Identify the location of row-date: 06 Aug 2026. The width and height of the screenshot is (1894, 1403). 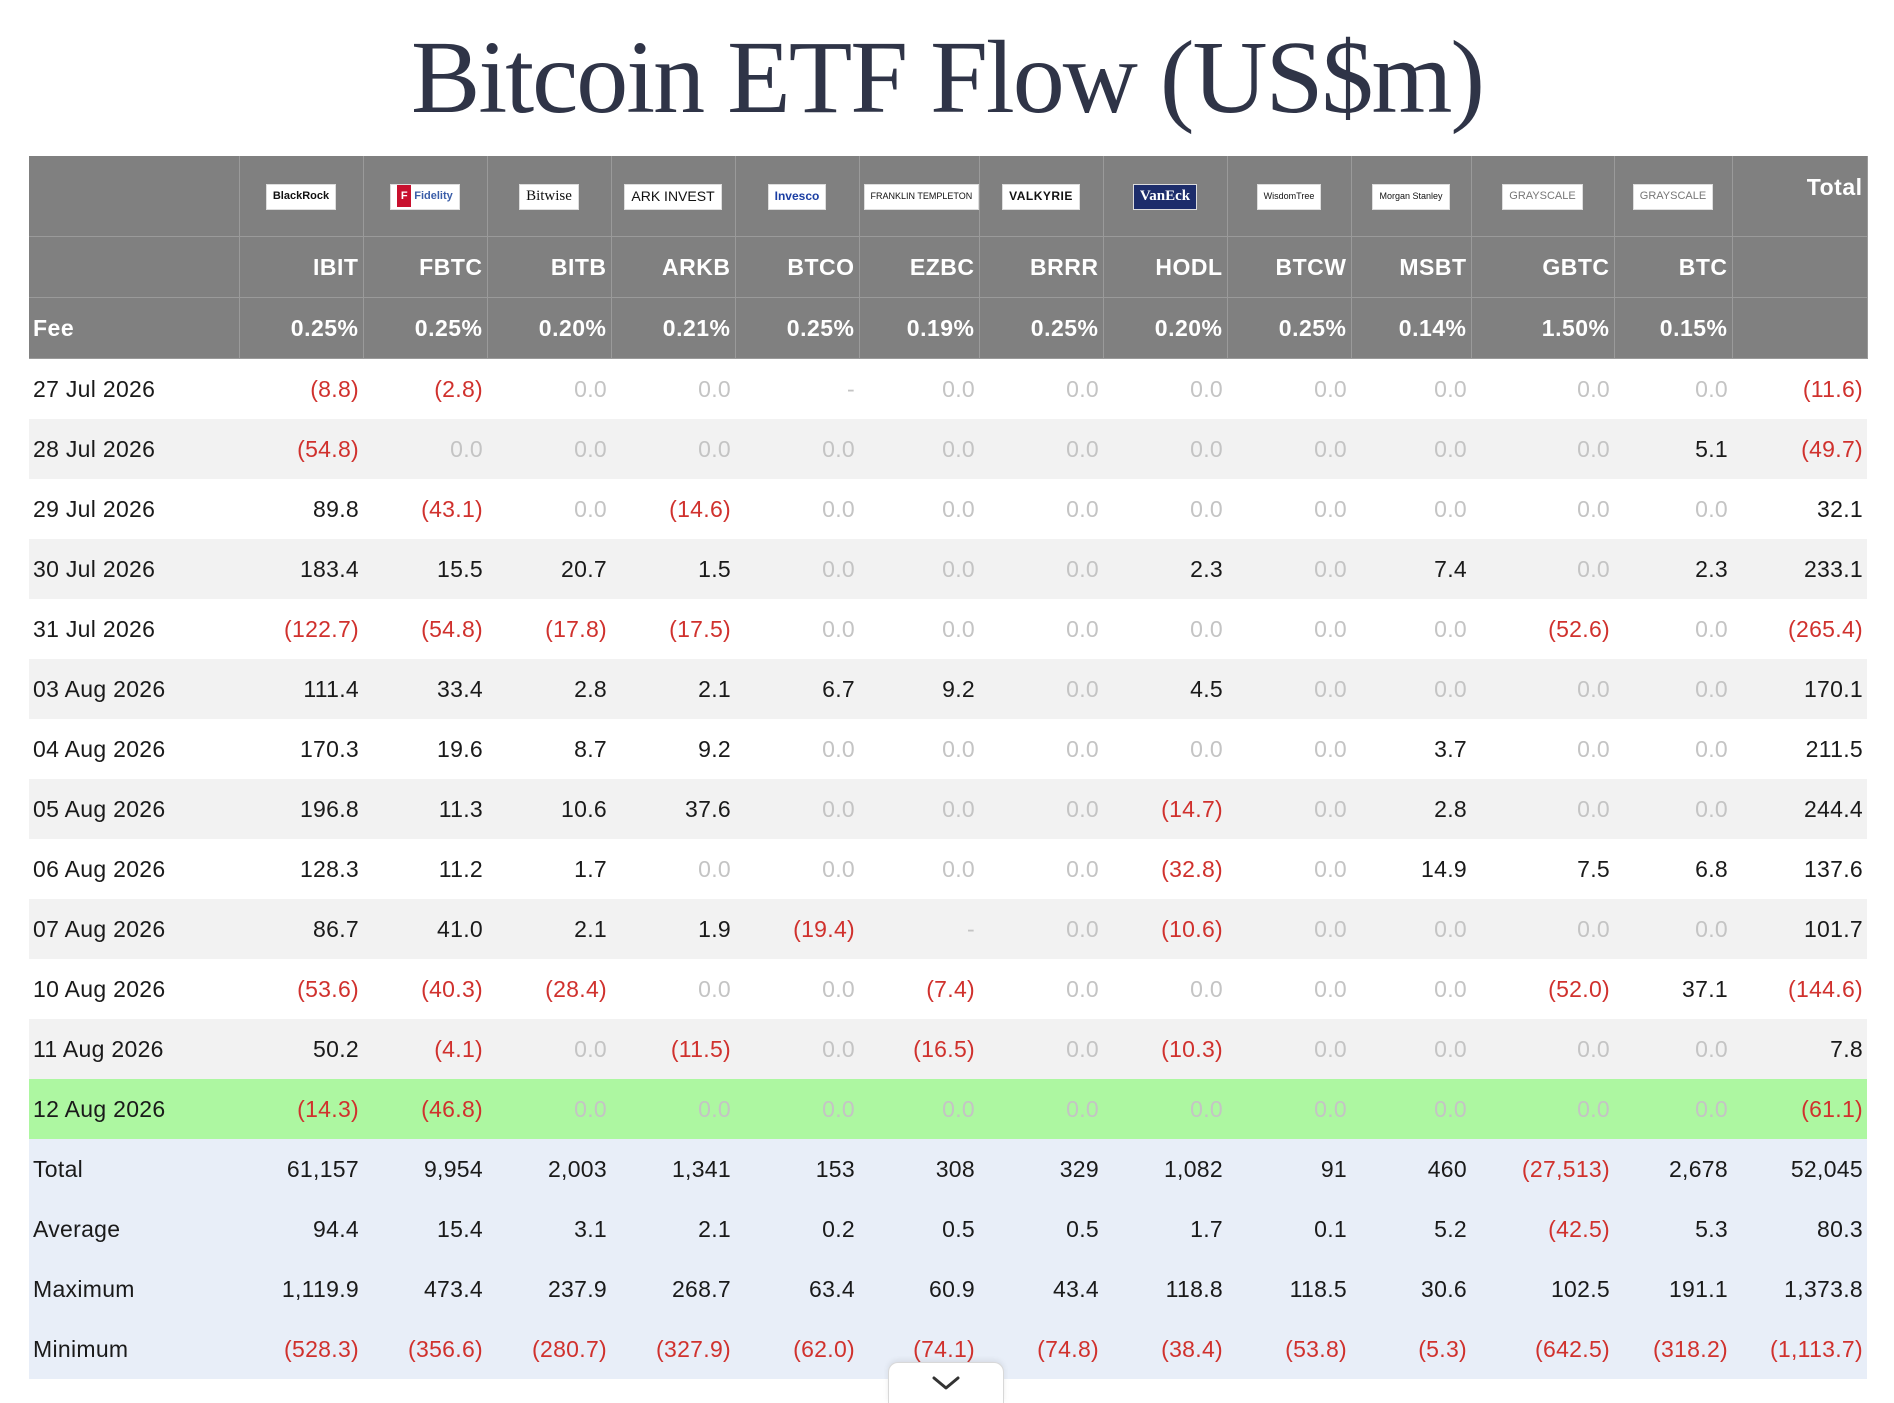
(134, 869).